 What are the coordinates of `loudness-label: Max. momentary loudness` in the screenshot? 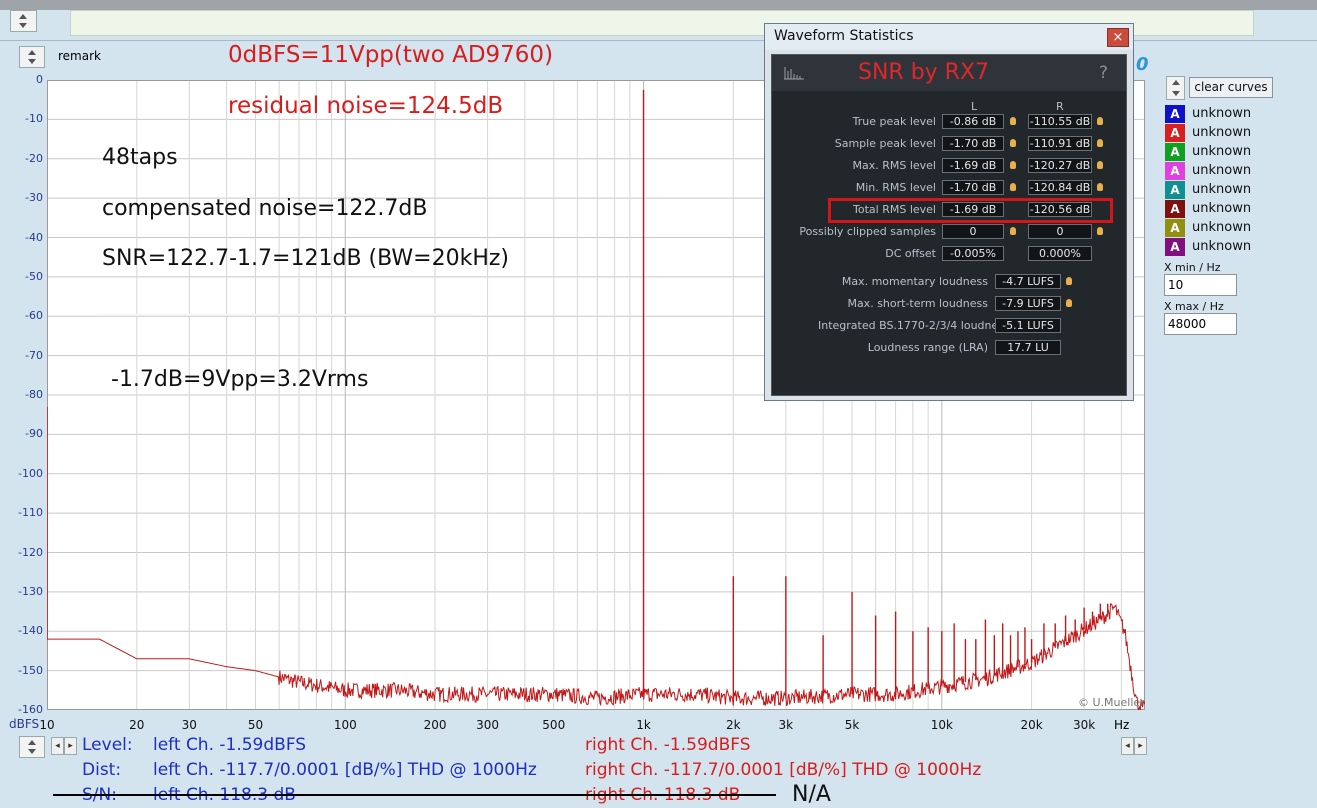 It's located at (914, 281).